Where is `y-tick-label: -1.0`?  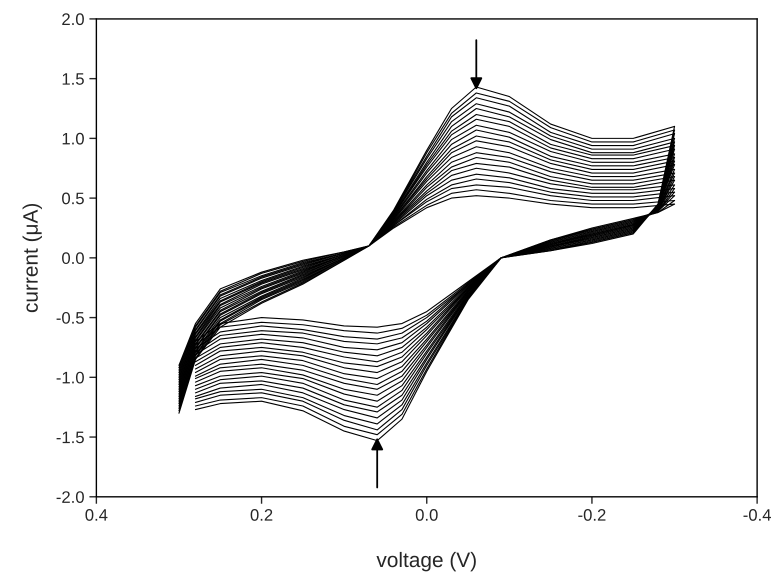
y-tick-label: -1.0 is located at coordinates (70, 378).